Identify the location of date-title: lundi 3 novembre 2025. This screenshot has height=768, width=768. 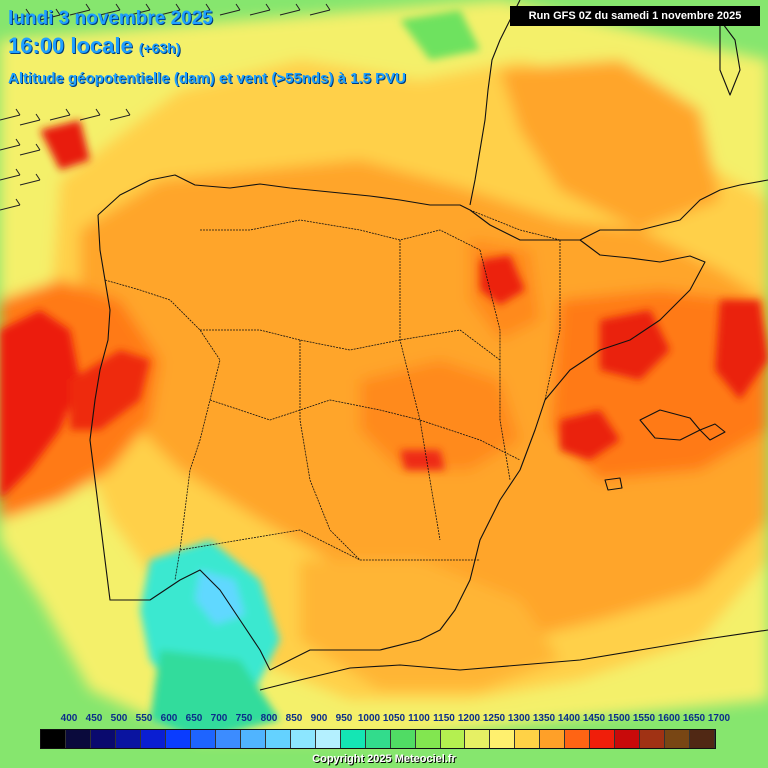
(110, 18).